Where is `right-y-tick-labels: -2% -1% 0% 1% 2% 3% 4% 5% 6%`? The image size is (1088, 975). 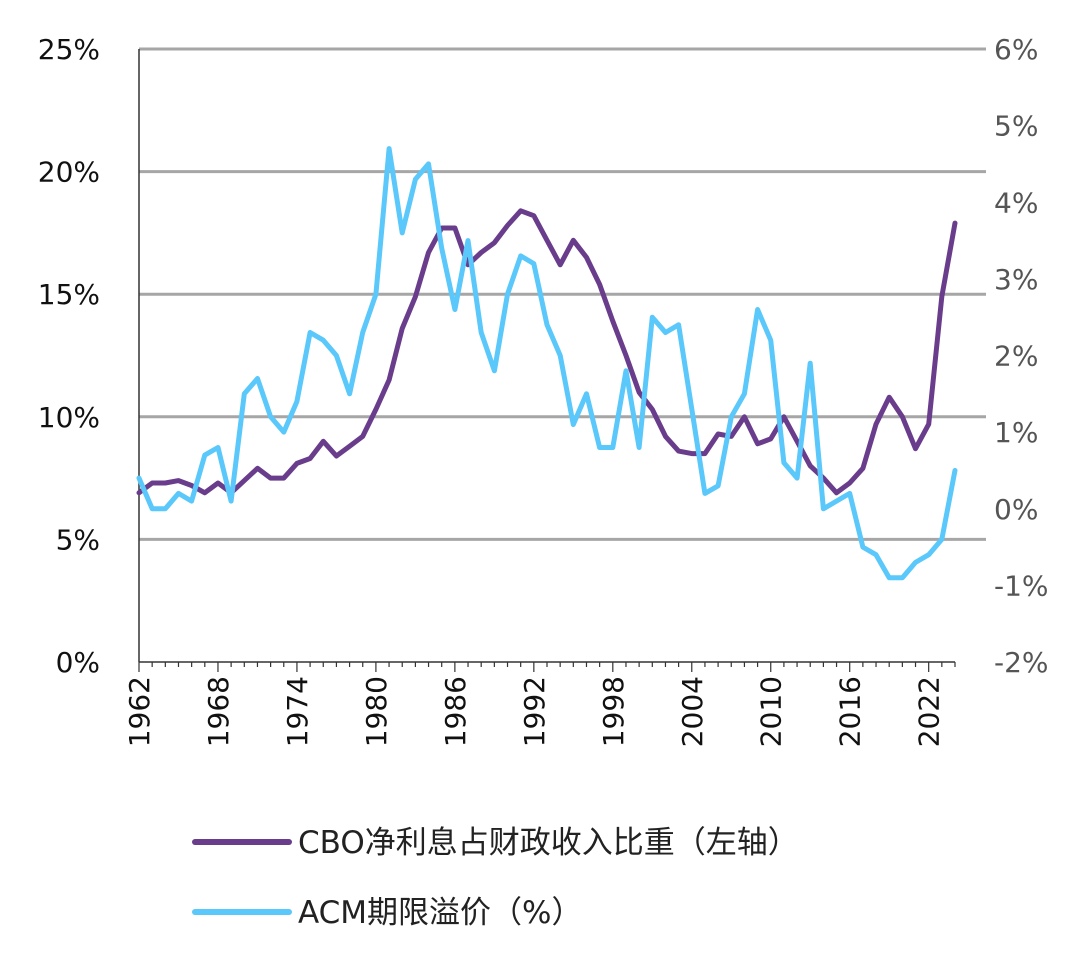 right-y-tick-labels: -2% -1% 0% 1% 2% 3% 4% 5% 6% is located at coordinates (1021, 356).